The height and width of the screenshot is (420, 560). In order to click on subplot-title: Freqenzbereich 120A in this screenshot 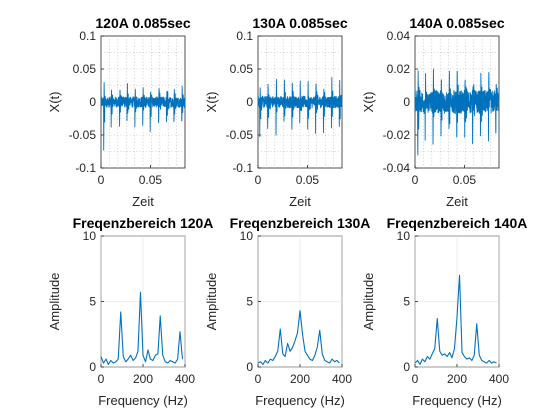, I will do `click(143, 223)`.